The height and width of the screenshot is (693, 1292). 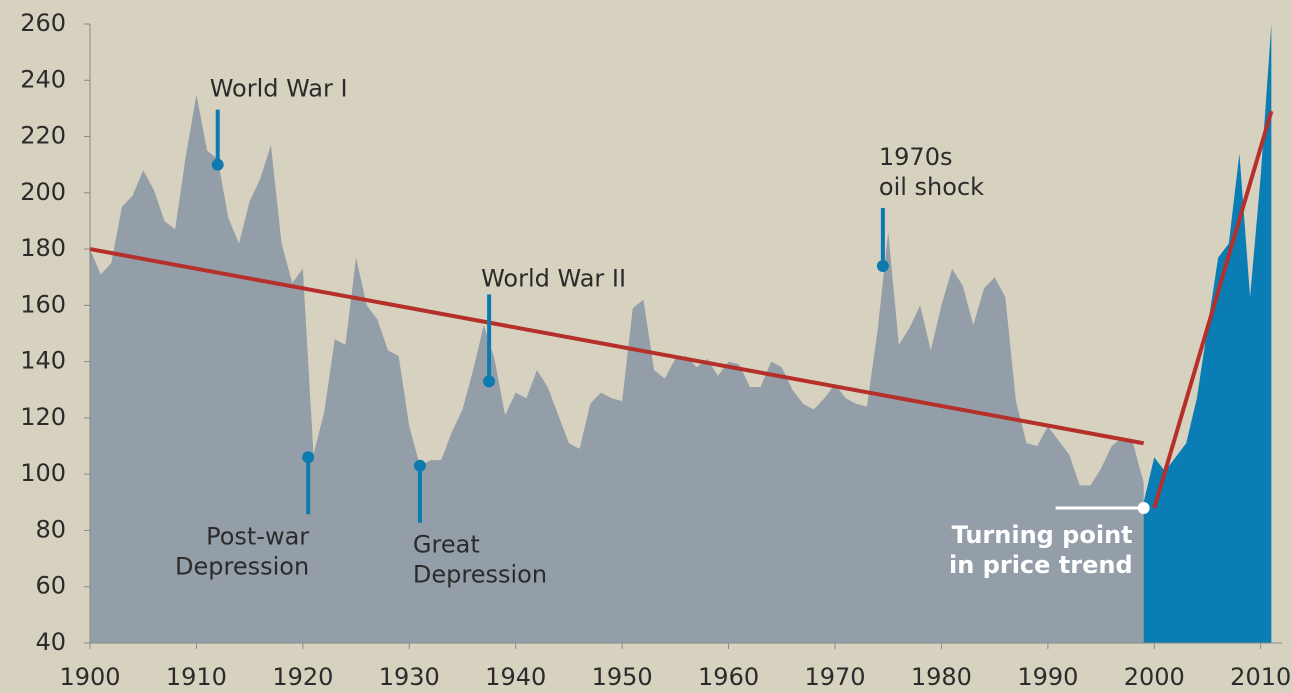 I want to click on x-tick-label: 1910, so click(x=196, y=677).